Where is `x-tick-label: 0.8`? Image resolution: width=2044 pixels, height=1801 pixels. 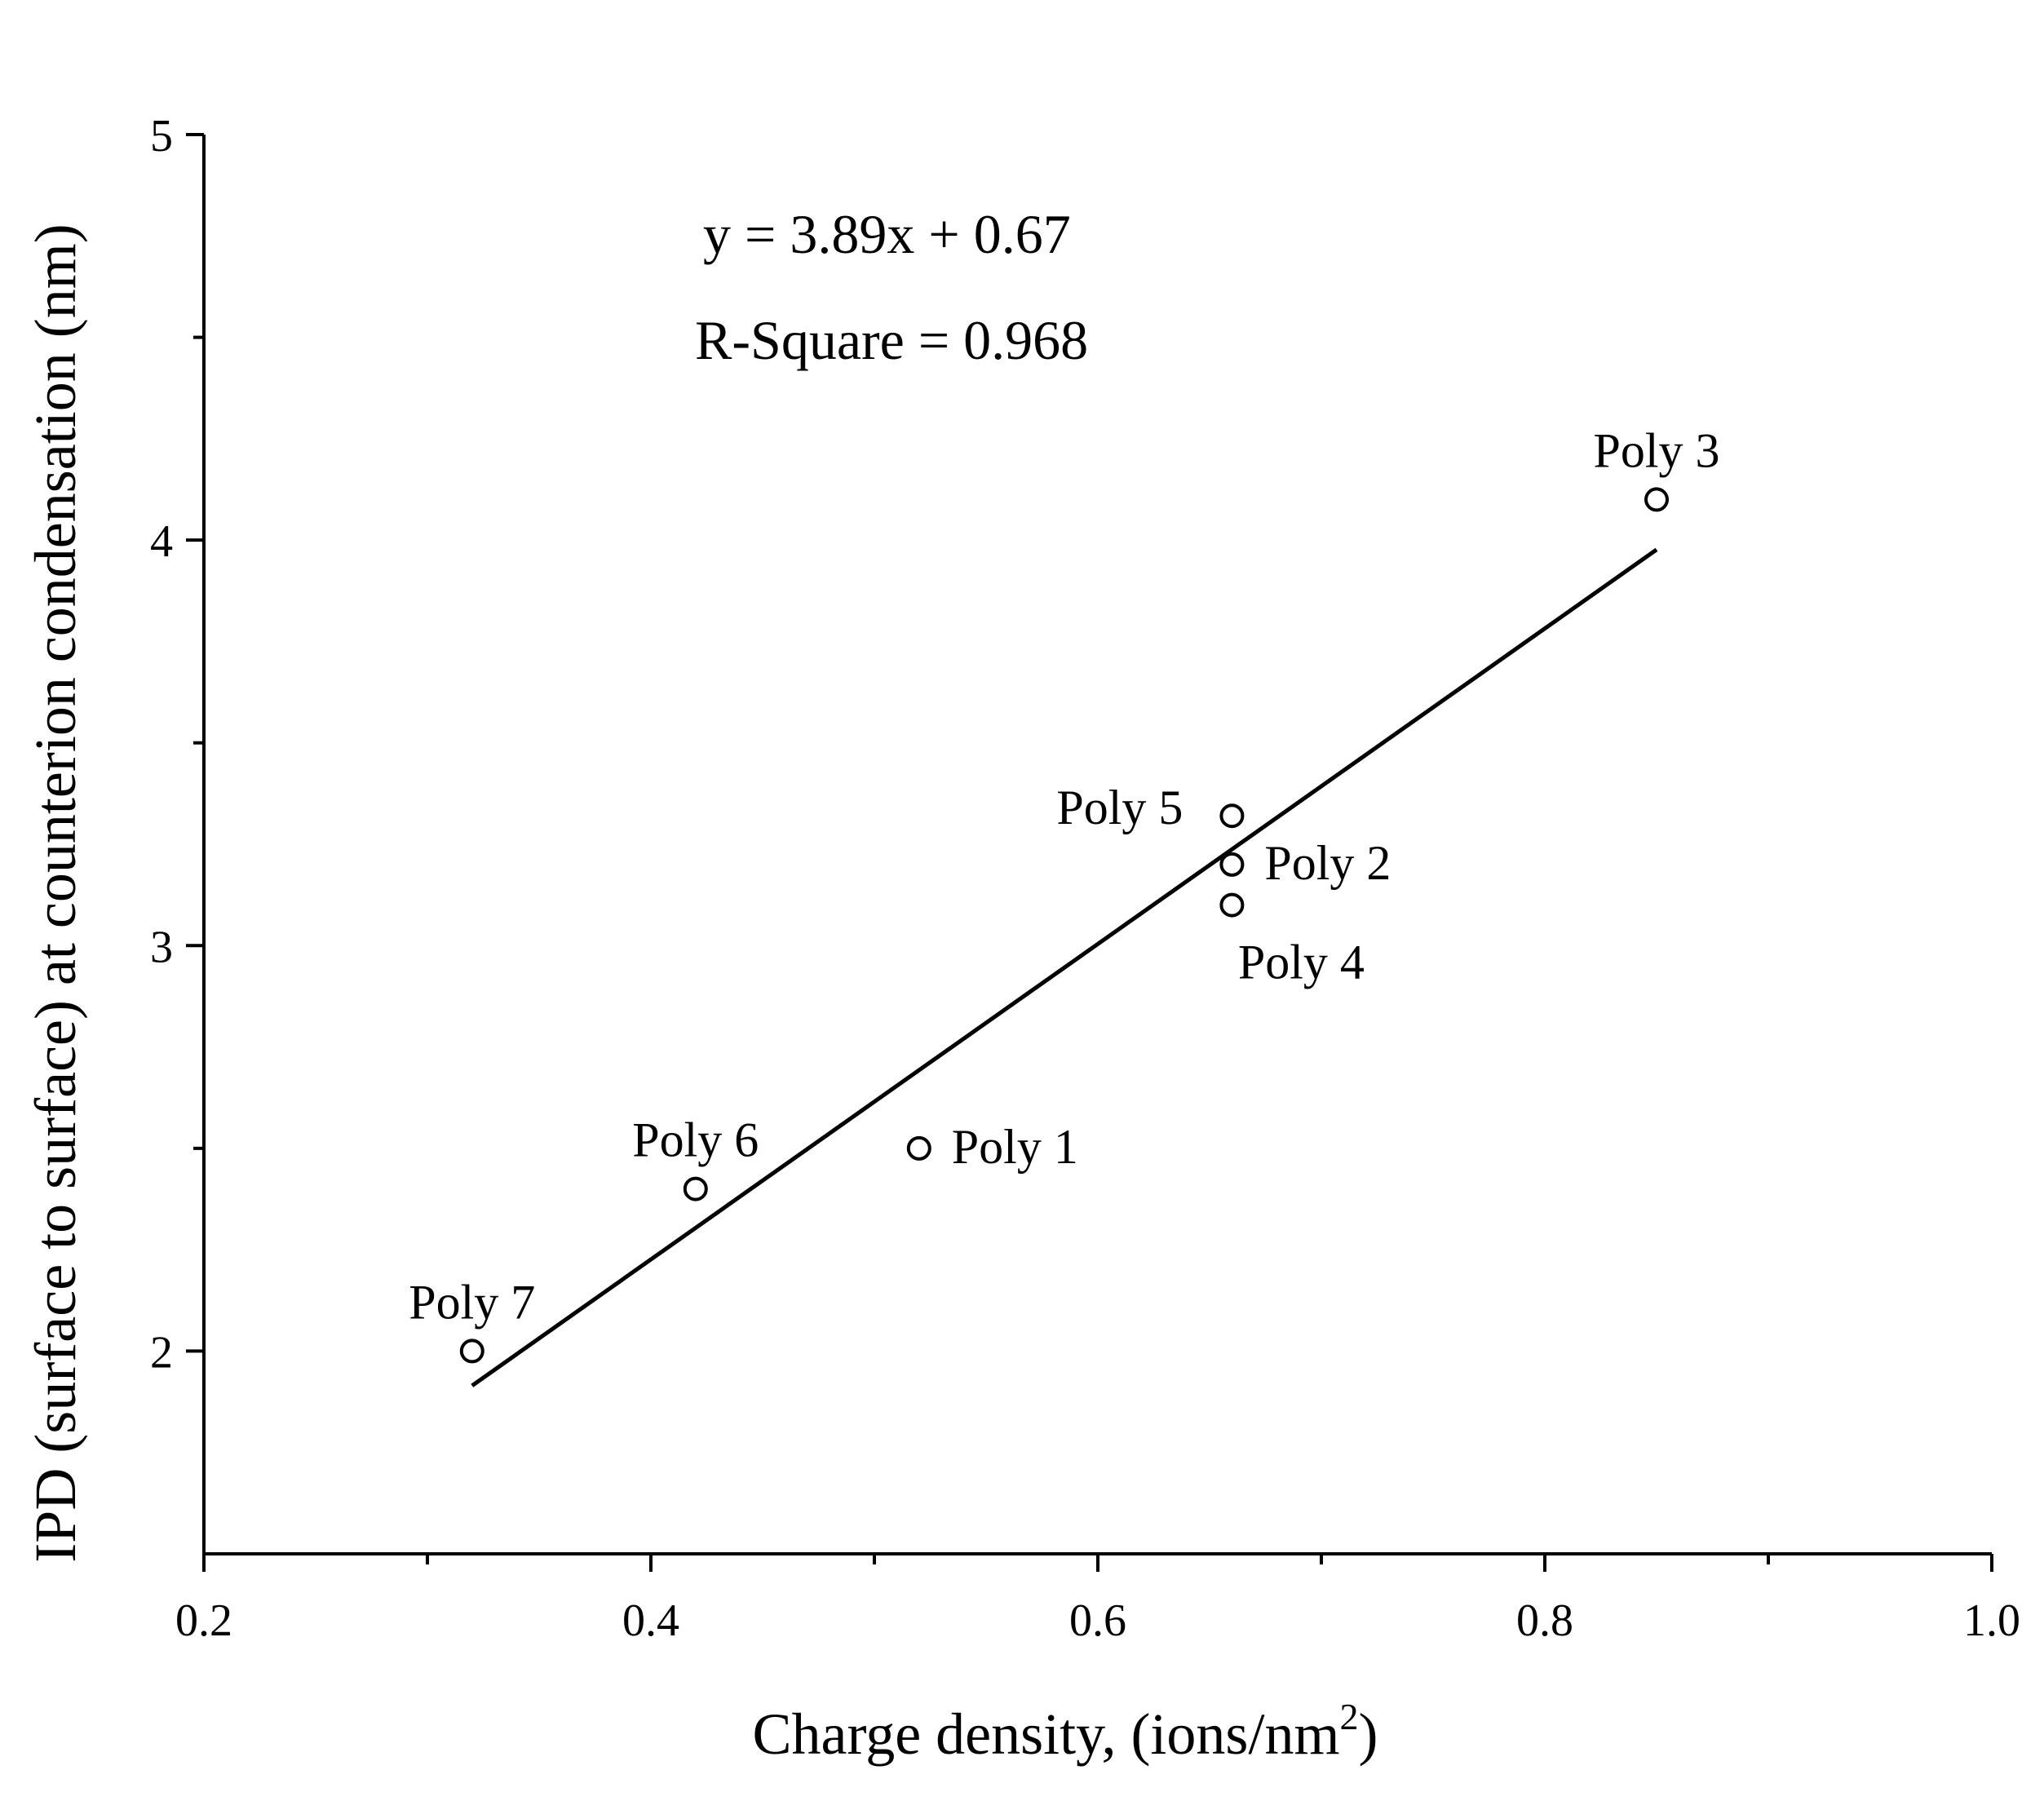 x-tick-label: 0.8 is located at coordinates (1544, 1621).